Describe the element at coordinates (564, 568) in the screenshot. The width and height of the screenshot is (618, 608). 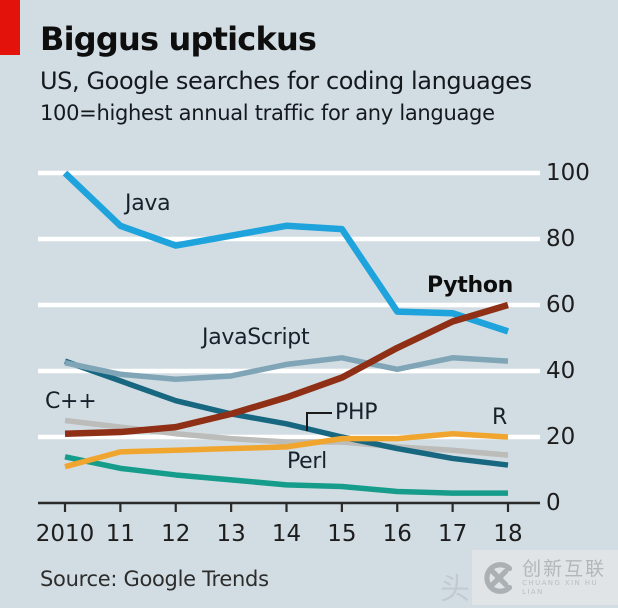
I see `watermark-cn-text: 创新互联` at that location.